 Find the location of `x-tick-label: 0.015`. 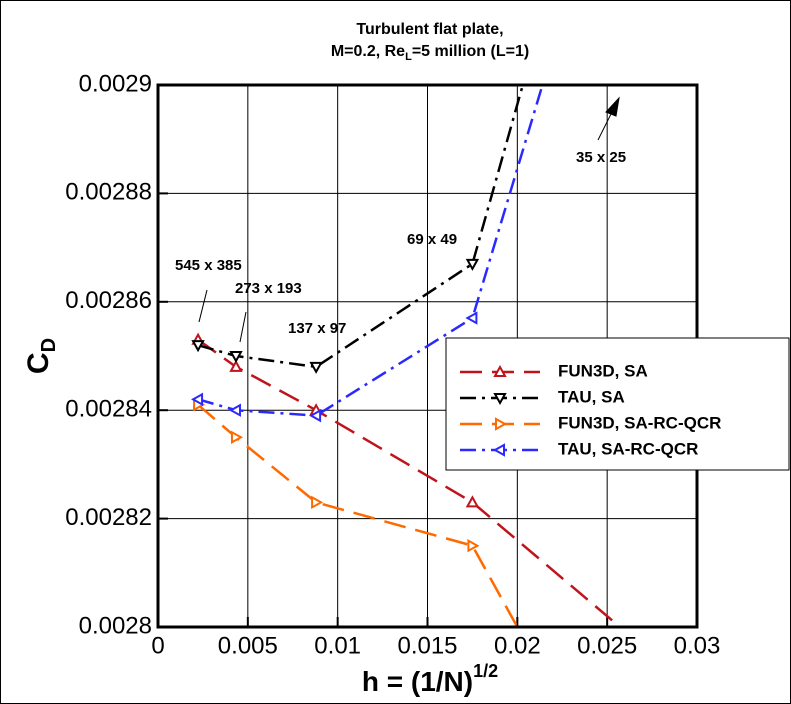

x-tick-label: 0.015 is located at coordinates (427, 645).